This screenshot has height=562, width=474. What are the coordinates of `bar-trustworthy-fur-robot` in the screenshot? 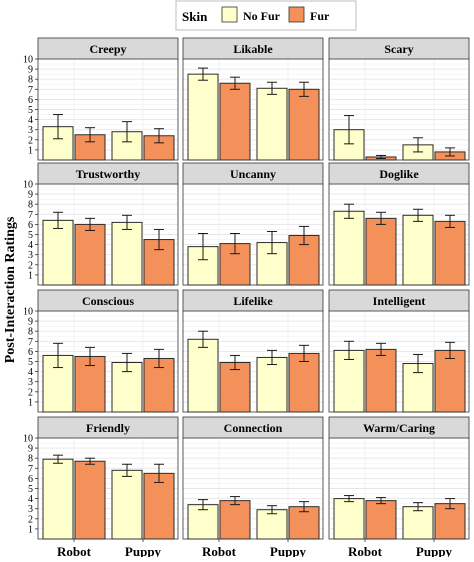 It's located at (90, 254).